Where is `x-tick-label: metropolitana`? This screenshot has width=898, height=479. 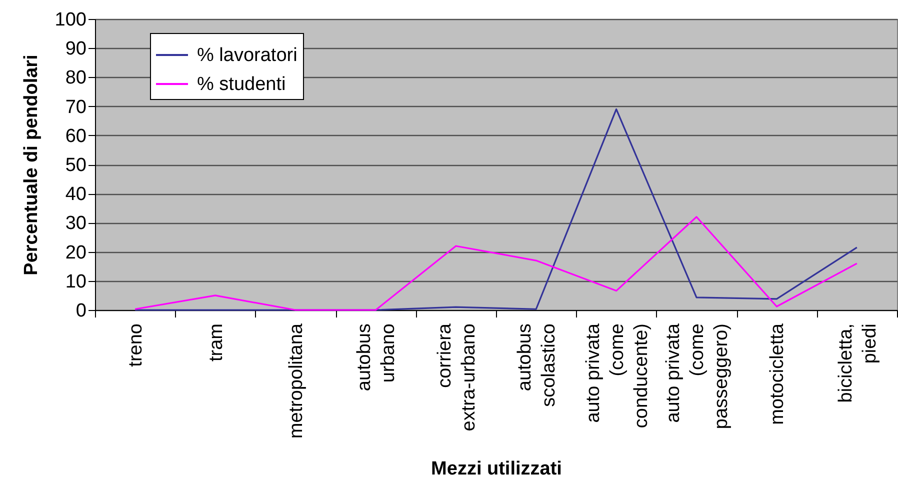
x-tick-label: metropolitana is located at coordinates (296, 381).